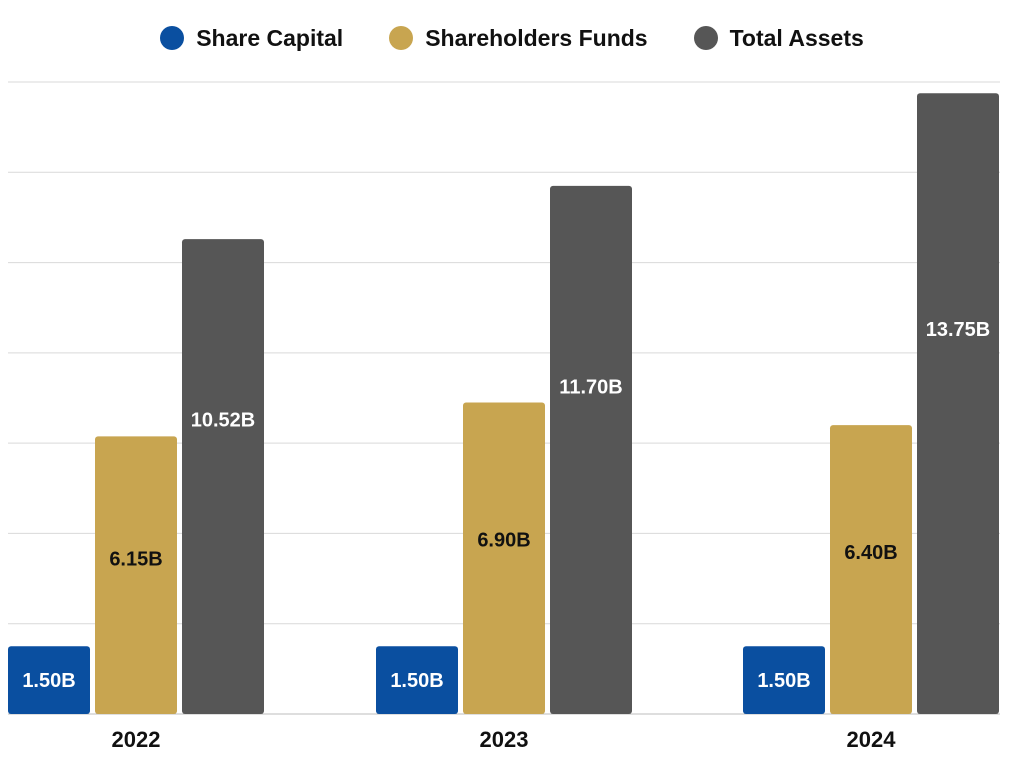 Image resolution: width=1024 pixels, height=768 pixels. Describe the element at coordinates (958, 404) in the screenshot. I see `bar-total-assets-2024` at that location.